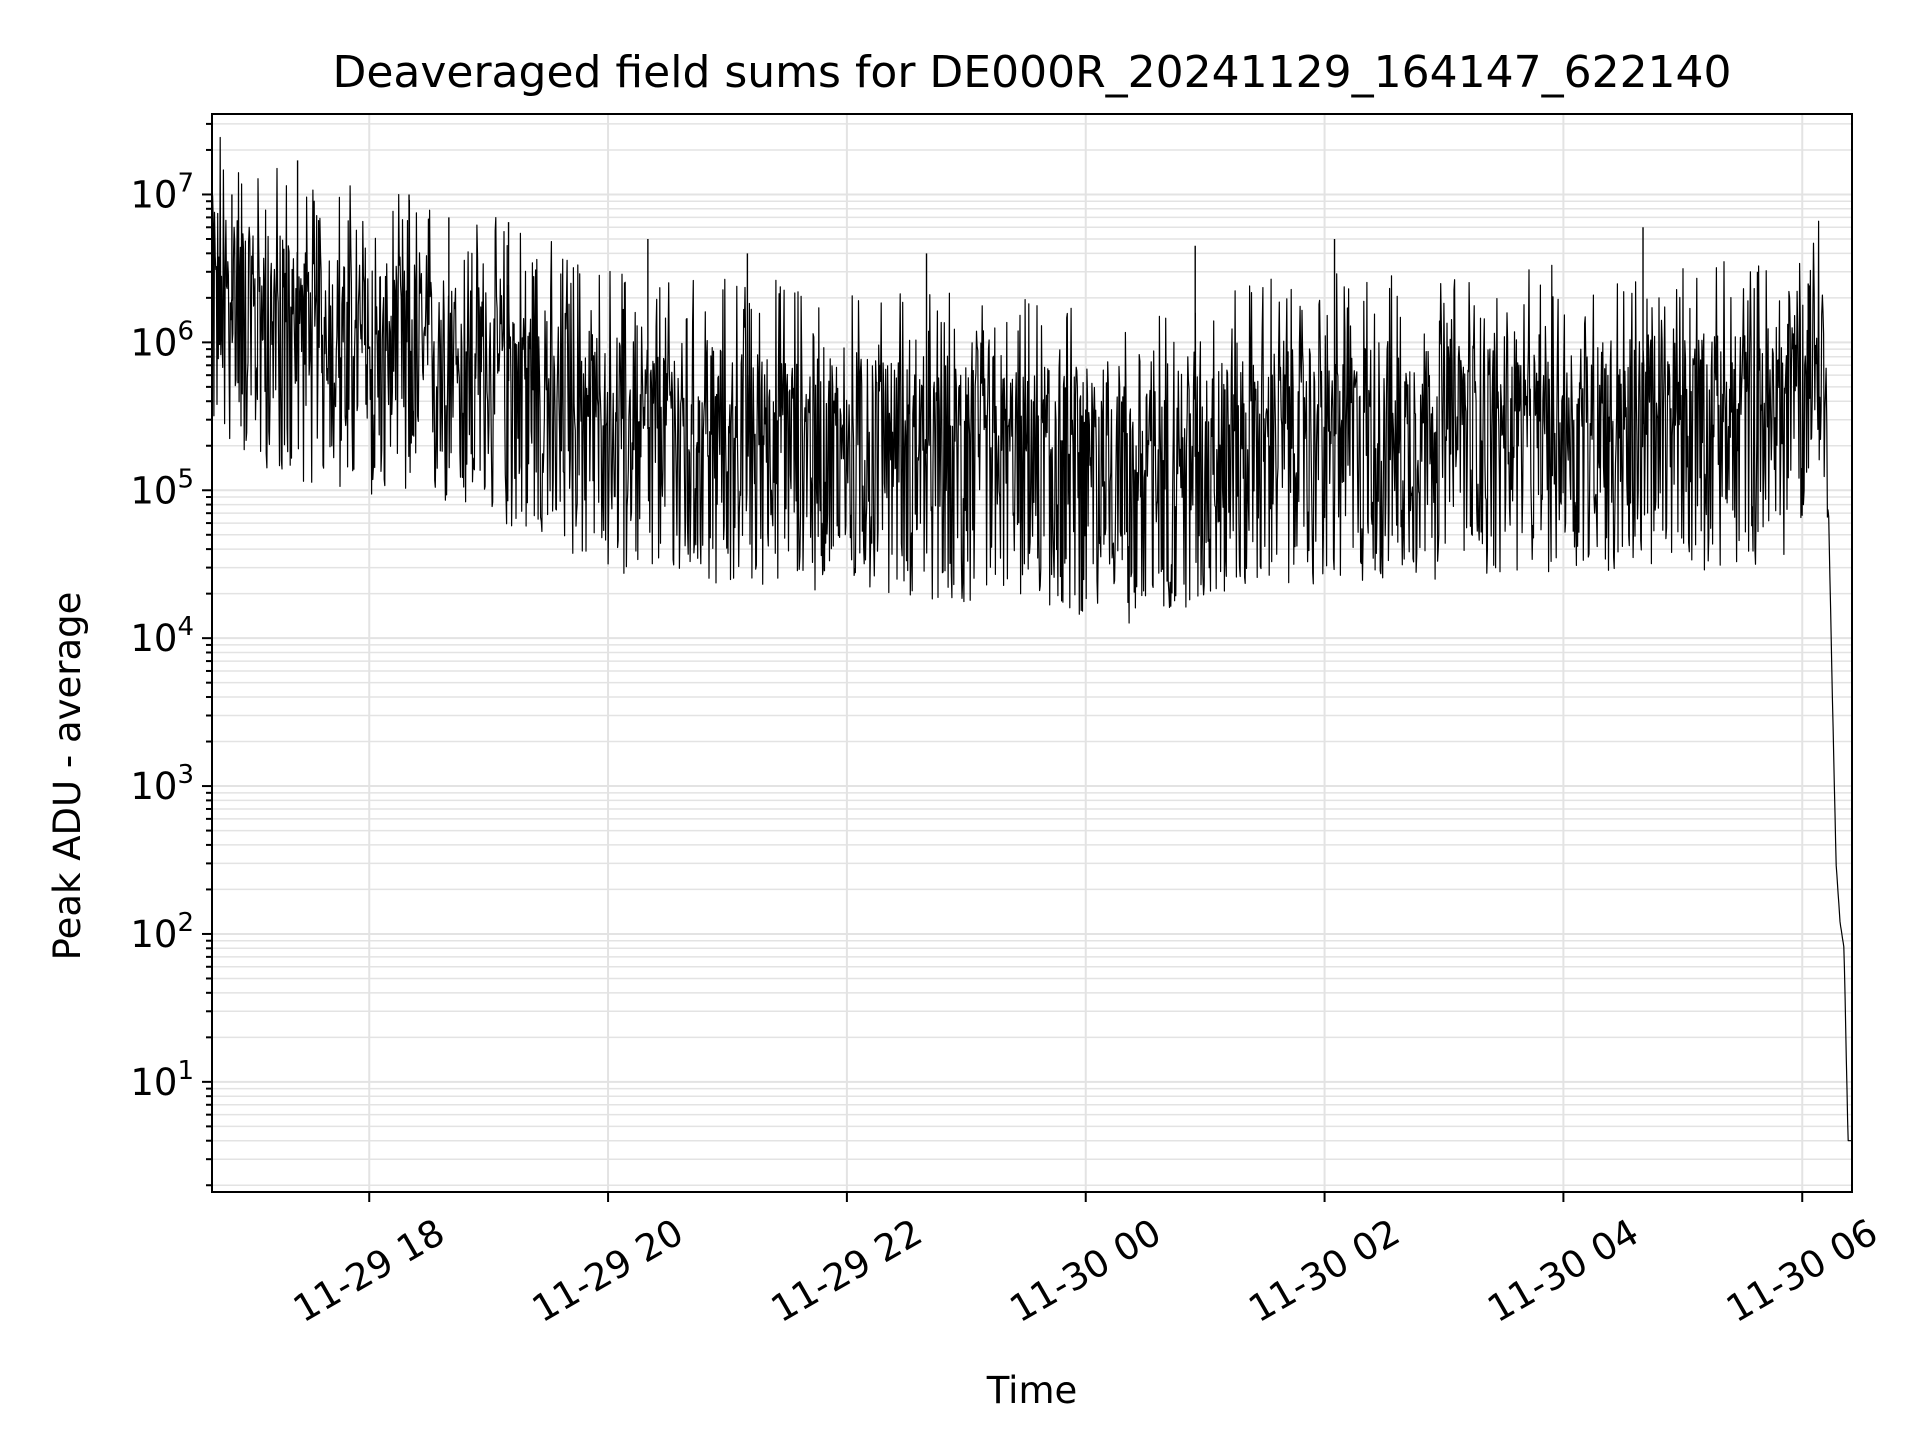 The image size is (1920, 1440). What do you see at coordinates (185, 183) in the screenshot?
I see `y-tick-exponent: 7` at bounding box center [185, 183].